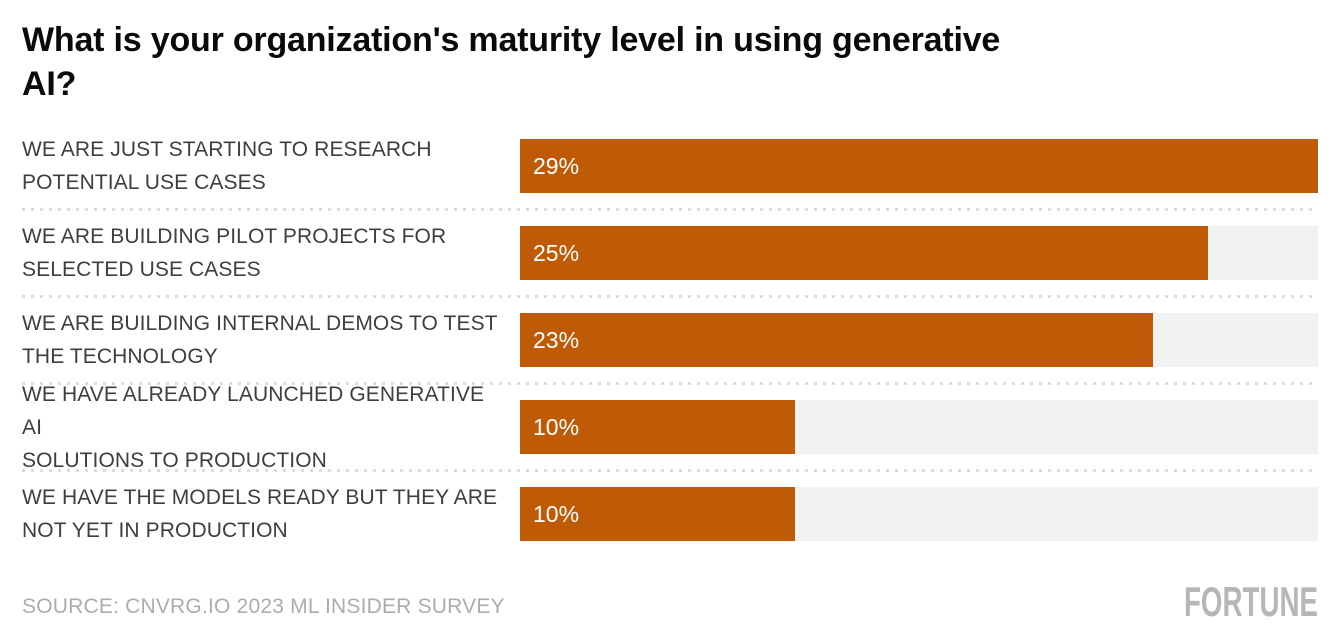  I want to click on bar-fill: 29%, so click(919, 166).